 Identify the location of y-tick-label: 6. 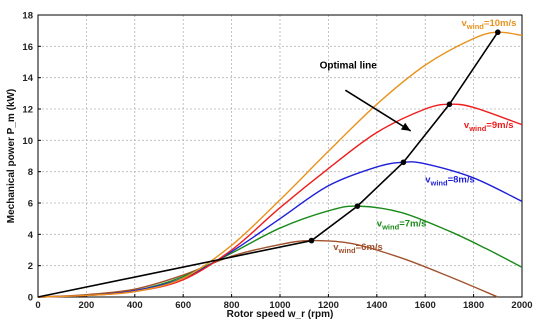
(30, 204).